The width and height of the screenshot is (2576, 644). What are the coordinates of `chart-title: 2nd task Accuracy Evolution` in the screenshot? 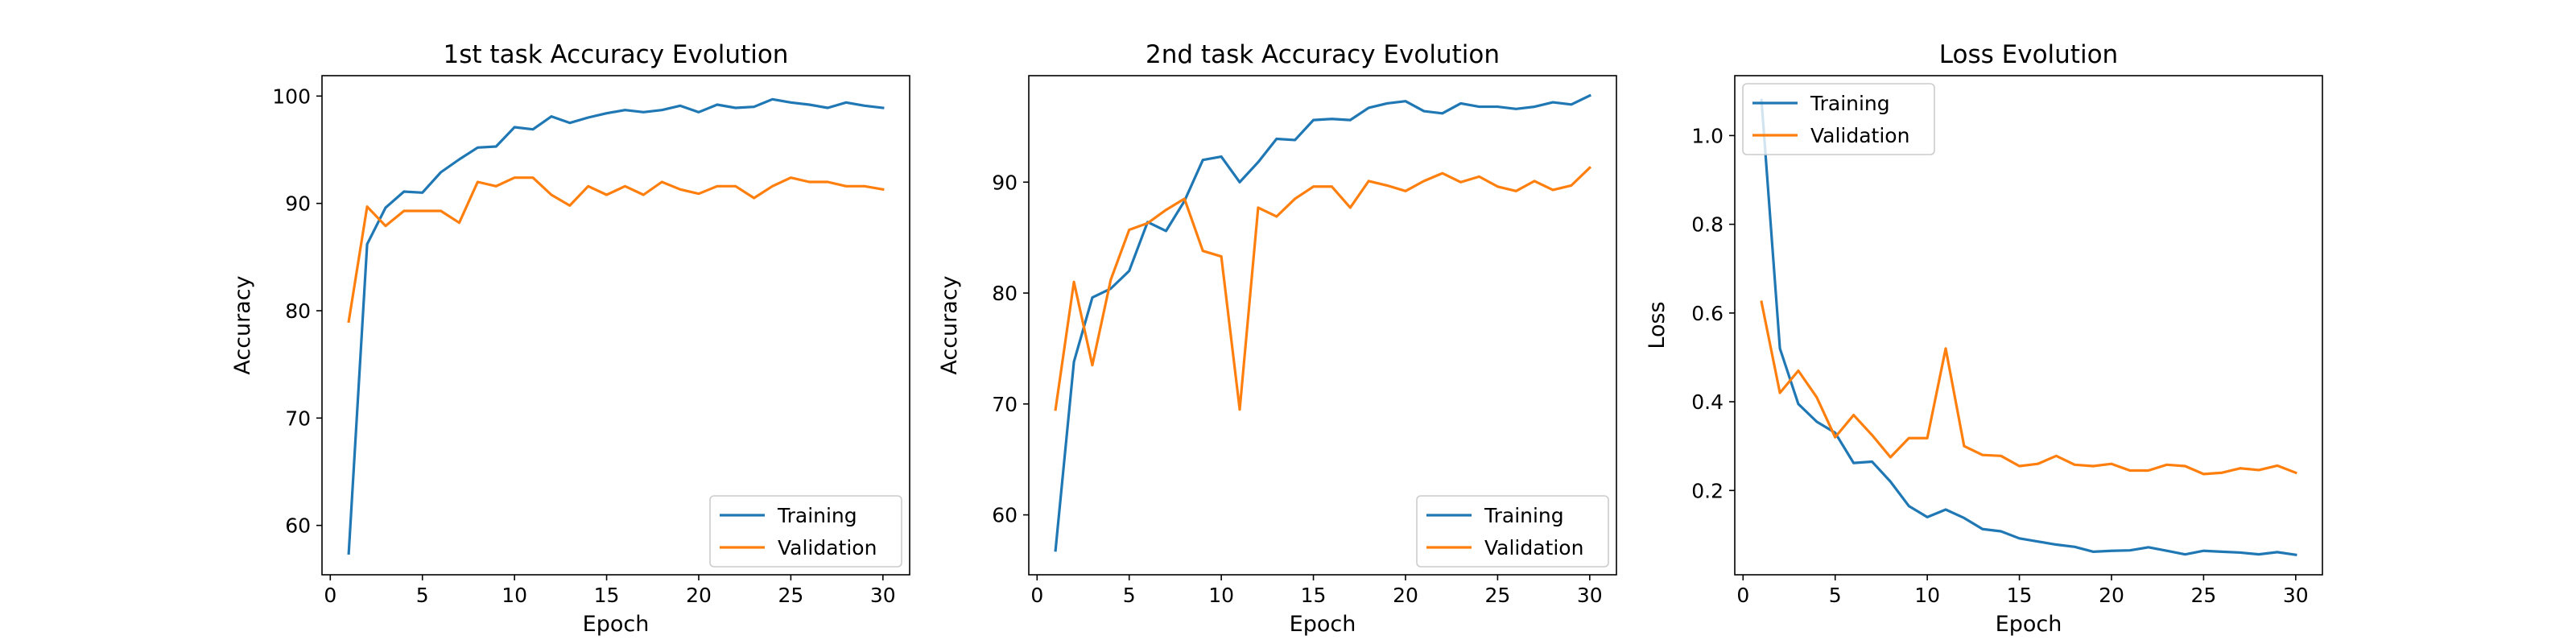 It's located at (1323, 54).